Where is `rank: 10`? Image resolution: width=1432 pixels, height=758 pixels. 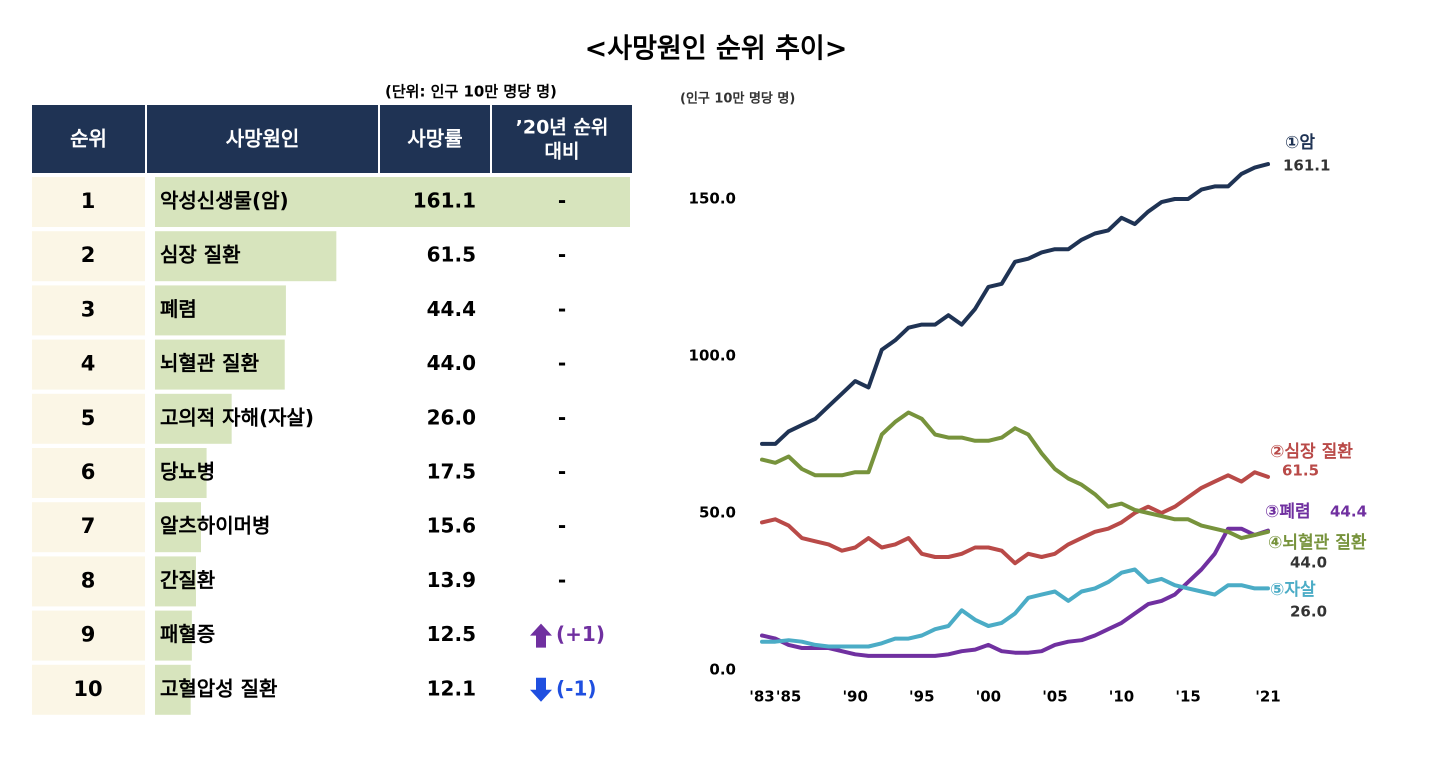 rank: 10 is located at coordinates (87, 689).